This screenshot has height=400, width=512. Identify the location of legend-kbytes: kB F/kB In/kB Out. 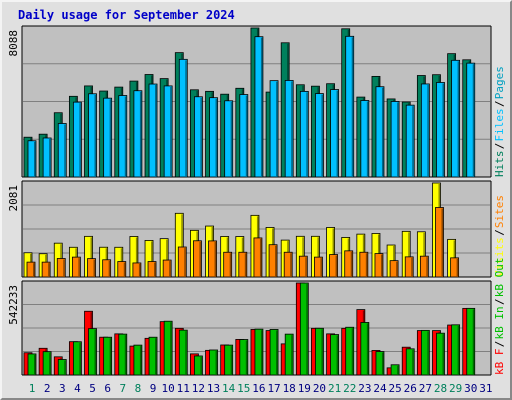
(499, 316).